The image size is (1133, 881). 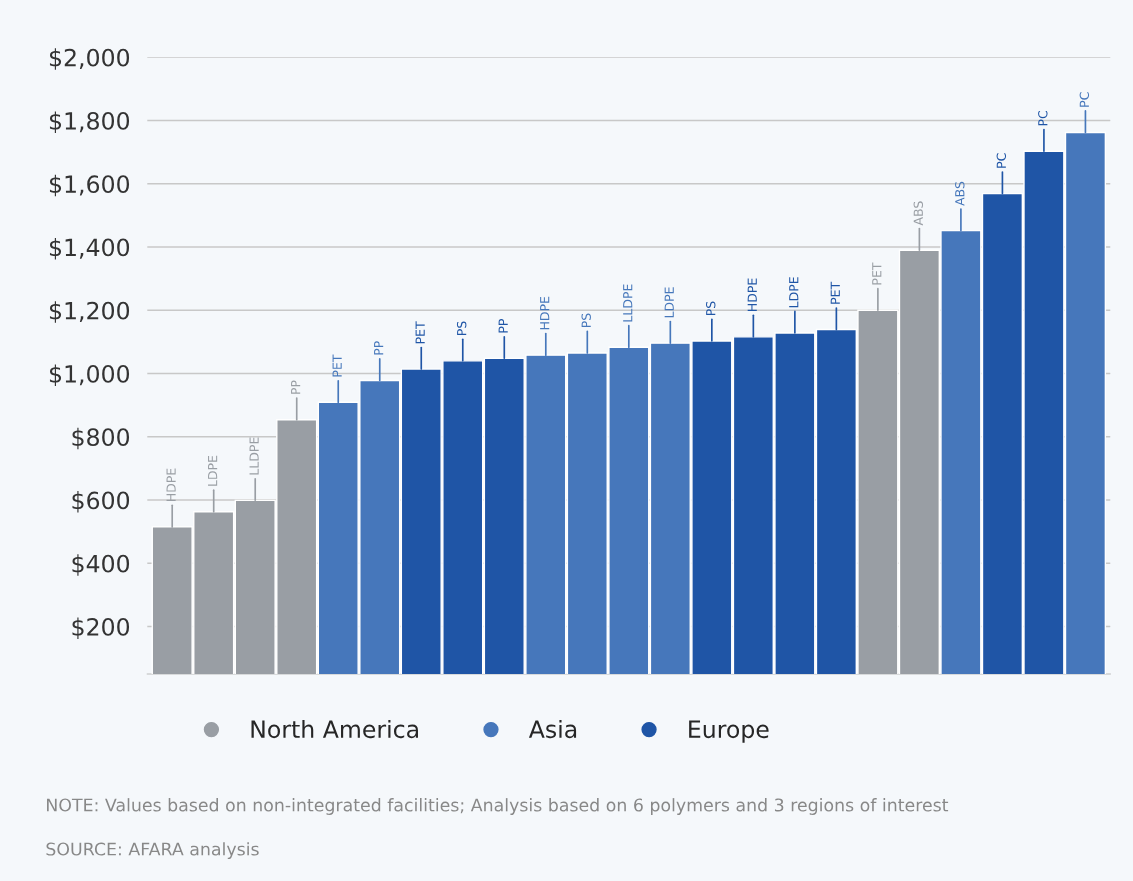 What do you see at coordinates (152, 850) in the screenshot?
I see `source-note: SOURCE: AFARA analysis` at bounding box center [152, 850].